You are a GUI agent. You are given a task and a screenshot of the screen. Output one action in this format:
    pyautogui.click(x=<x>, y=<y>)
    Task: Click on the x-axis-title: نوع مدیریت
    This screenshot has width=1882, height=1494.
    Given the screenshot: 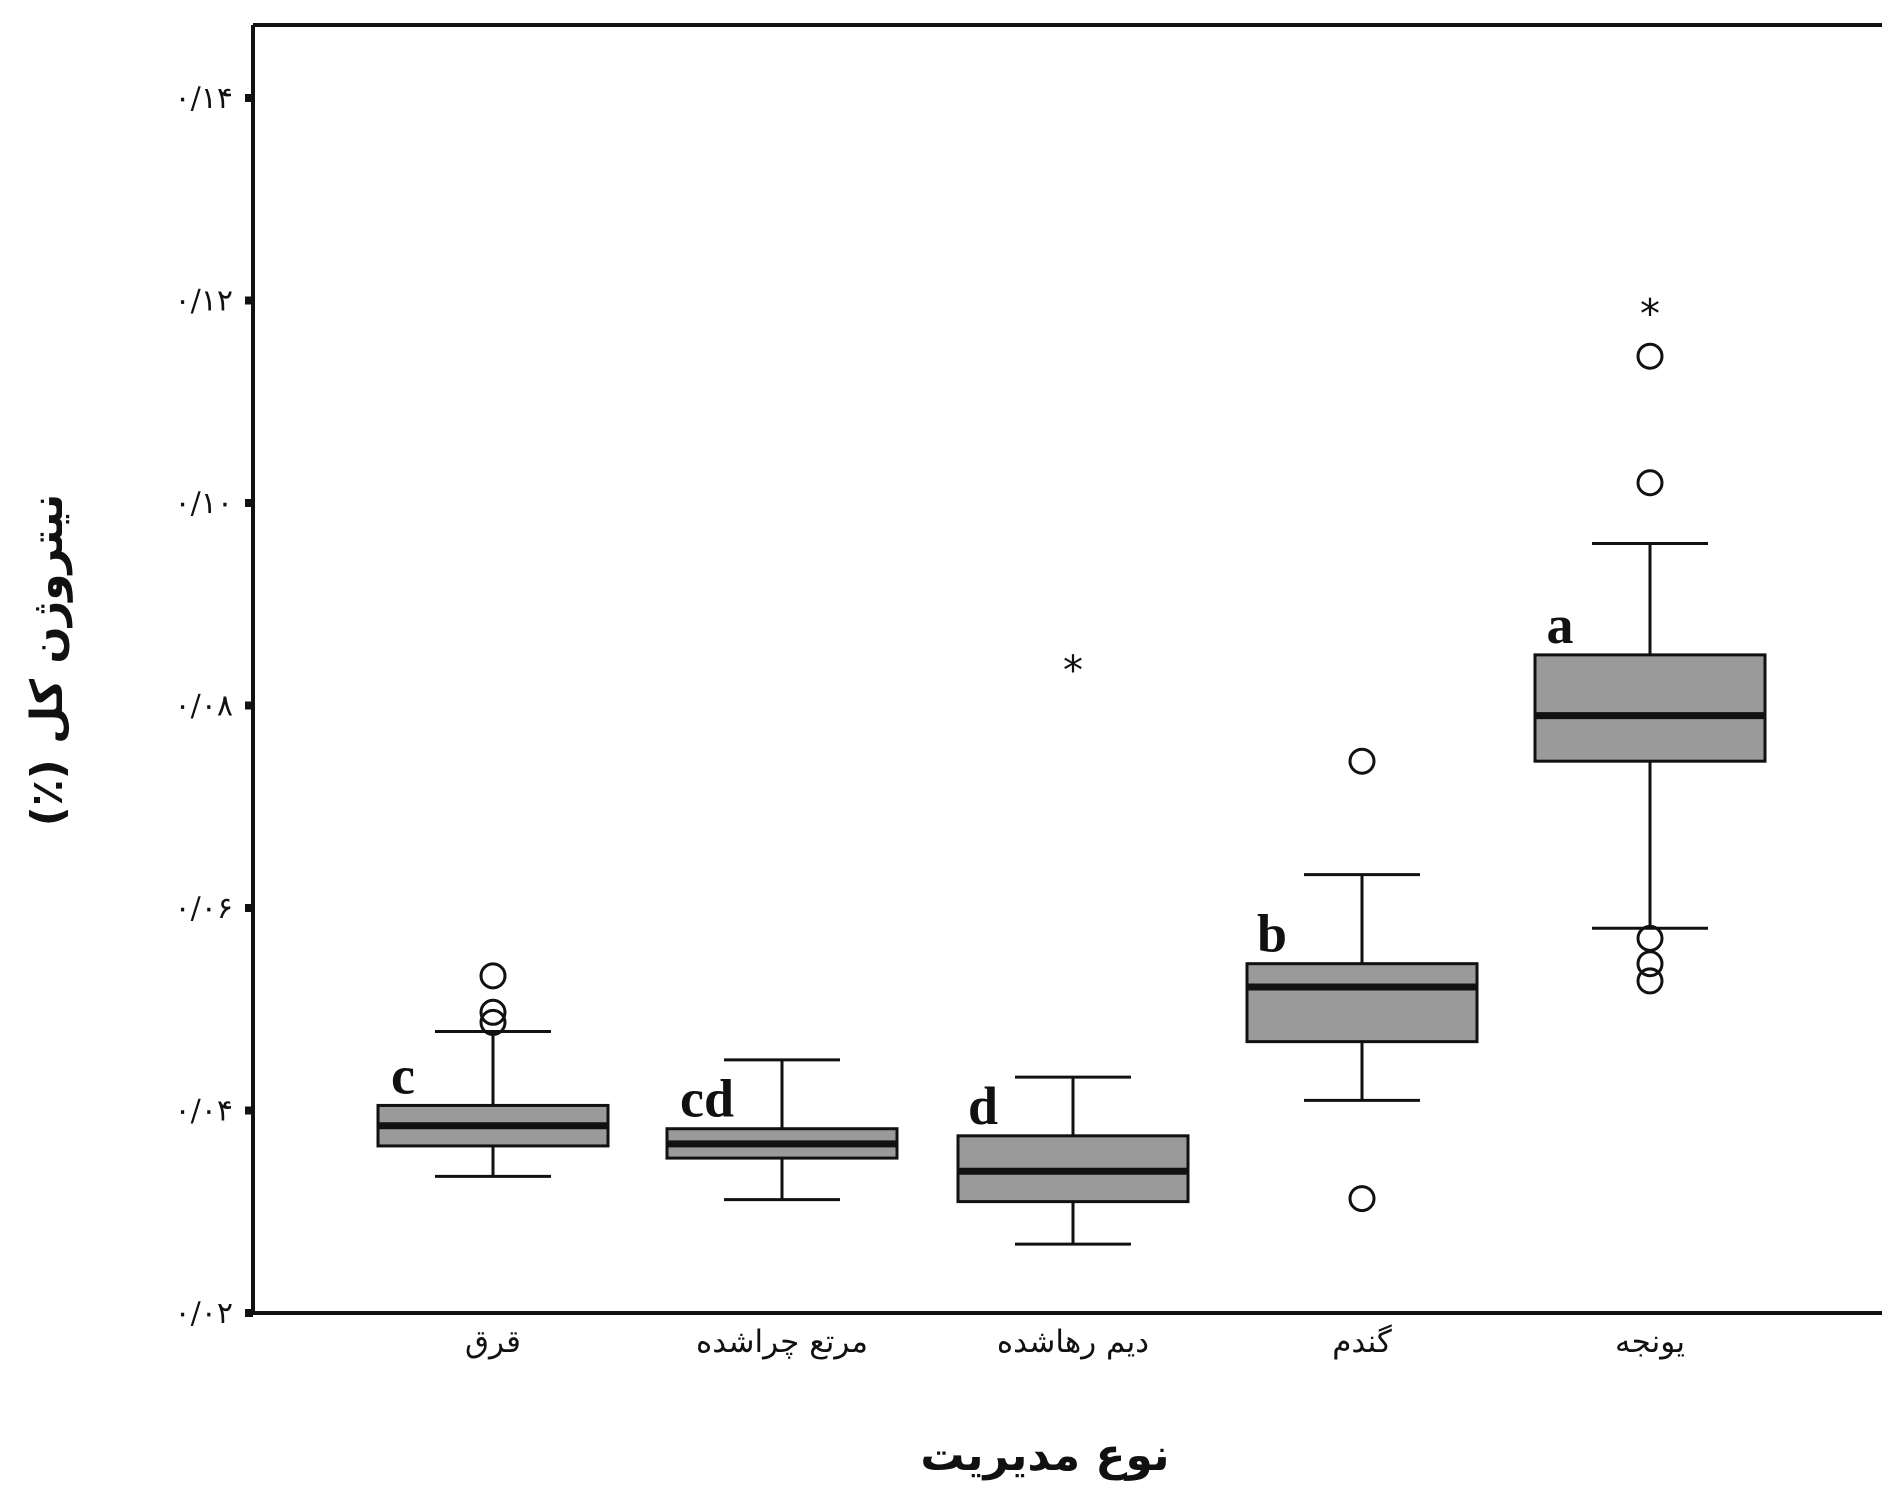 What is the action you would take?
    pyautogui.click(x=1044, y=1455)
    